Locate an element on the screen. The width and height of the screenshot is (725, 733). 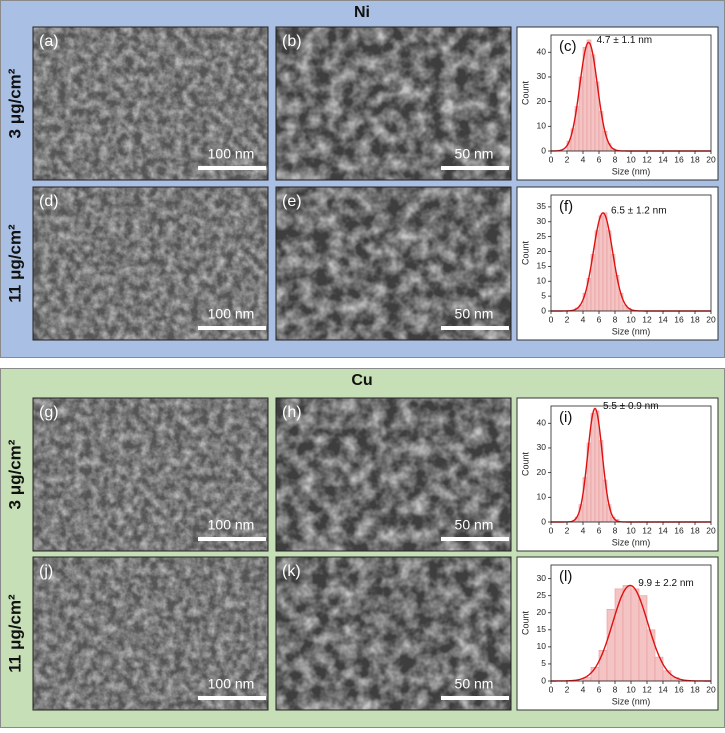
fit-annotation: 9.9 ± 2.2 nm is located at coordinates (666, 583).